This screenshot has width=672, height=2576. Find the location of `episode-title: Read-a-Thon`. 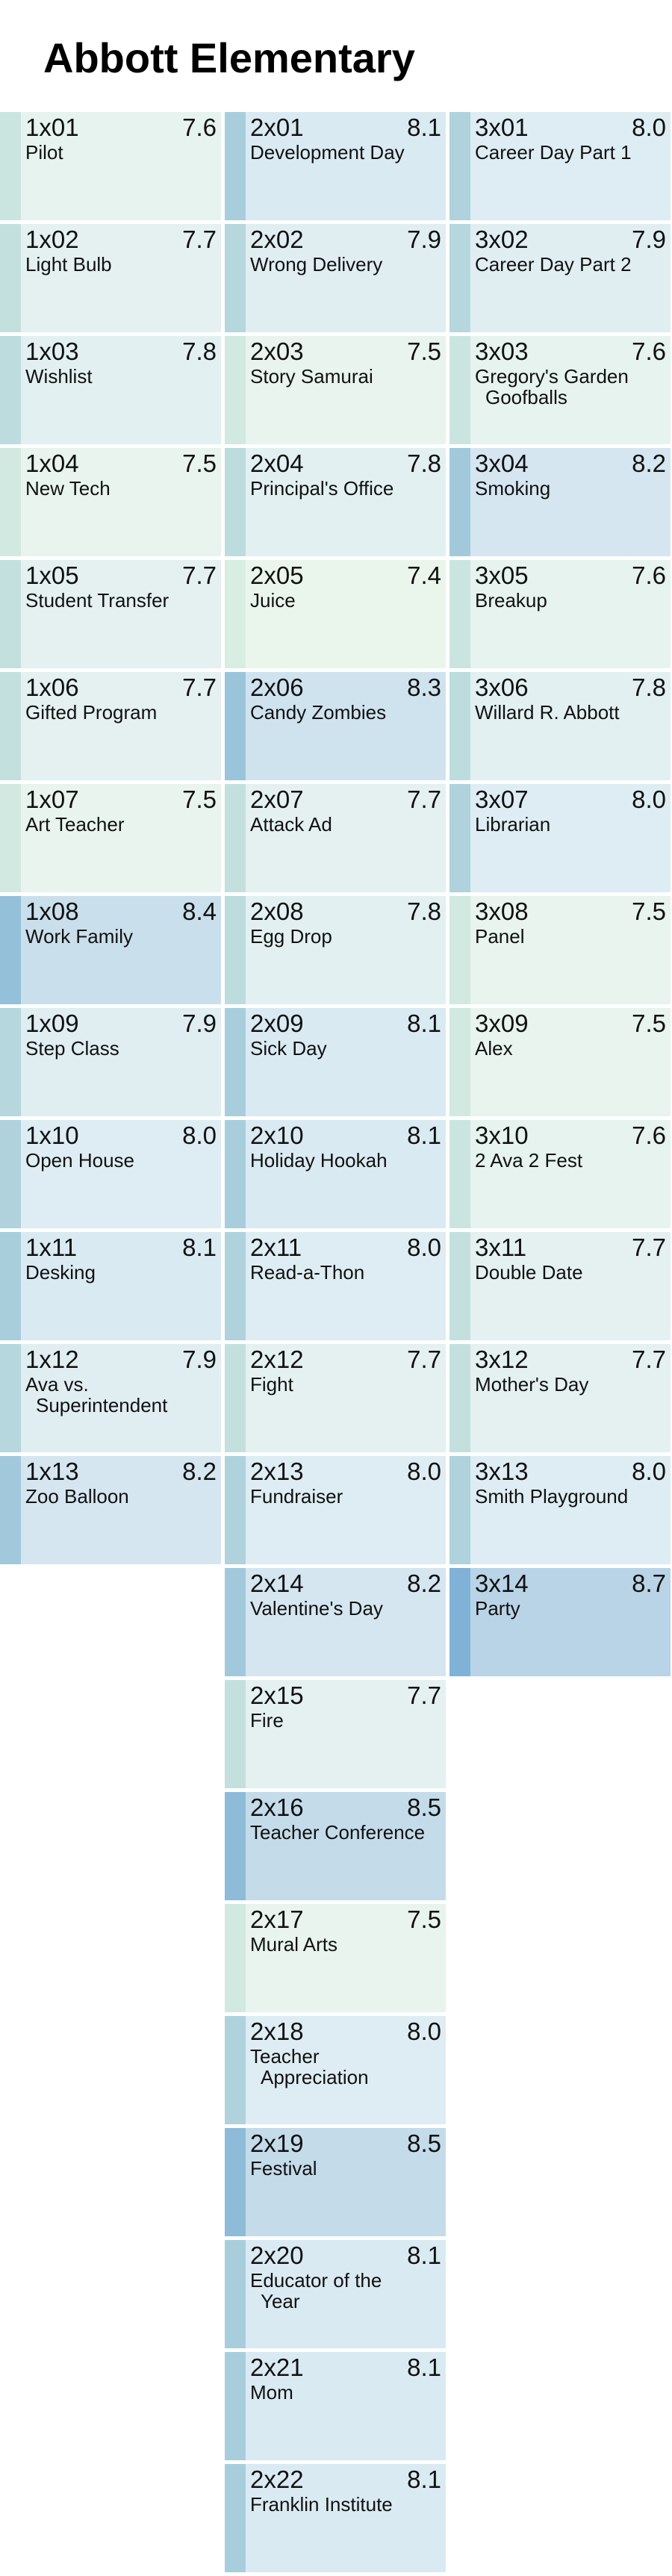

episode-title: Read-a-Thon is located at coordinates (307, 1272).